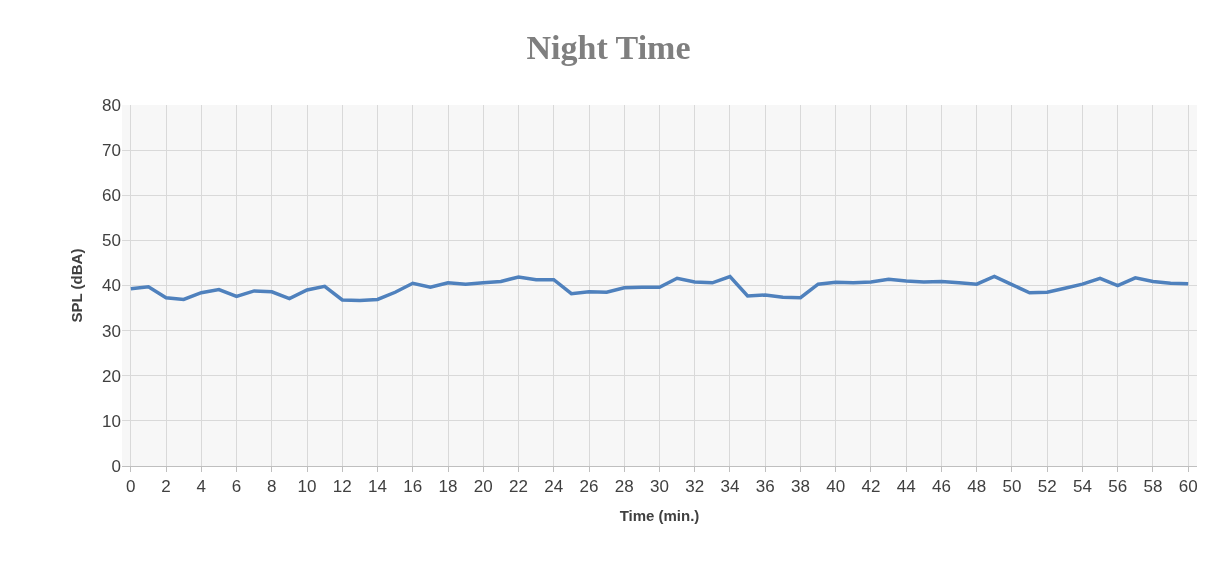  What do you see at coordinates (1047, 487) in the screenshot?
I see `x-tick-label: 52` at bounding box center [1047, 487].